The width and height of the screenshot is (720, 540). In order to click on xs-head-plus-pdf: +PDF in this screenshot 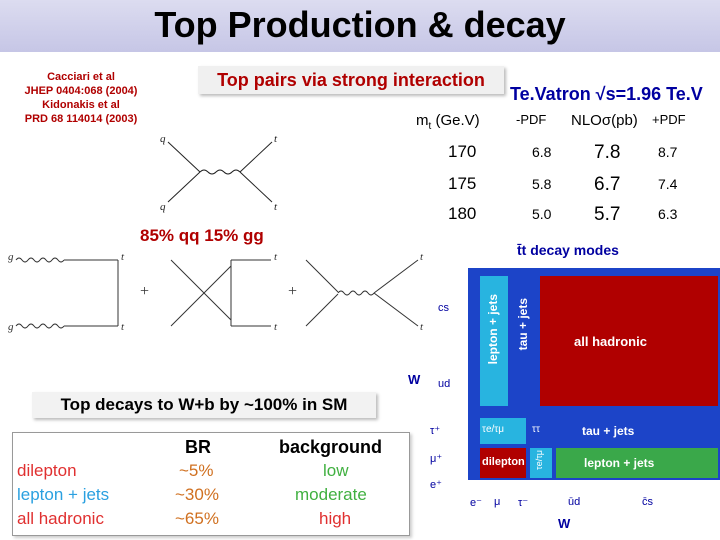, I will do `click(669, 119)`.